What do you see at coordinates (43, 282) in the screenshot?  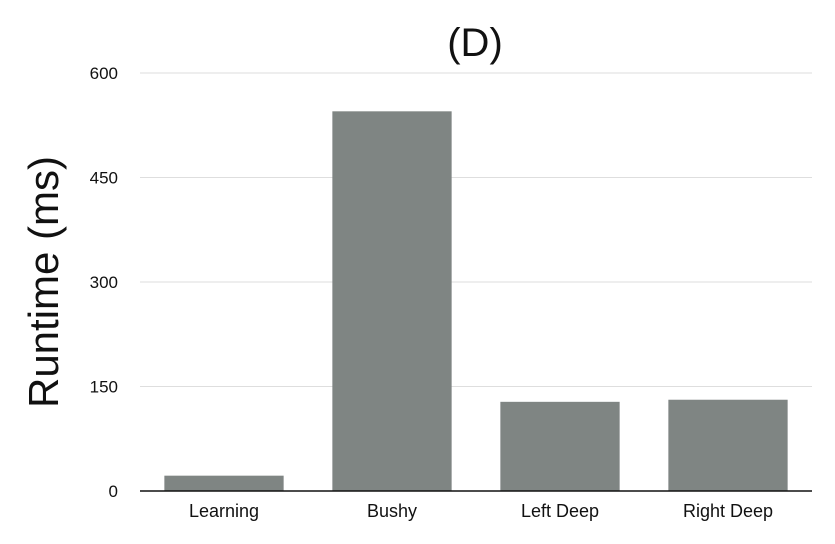 I see `y-axis-label: Runtime (ms)` at bounding box center [43, 282].